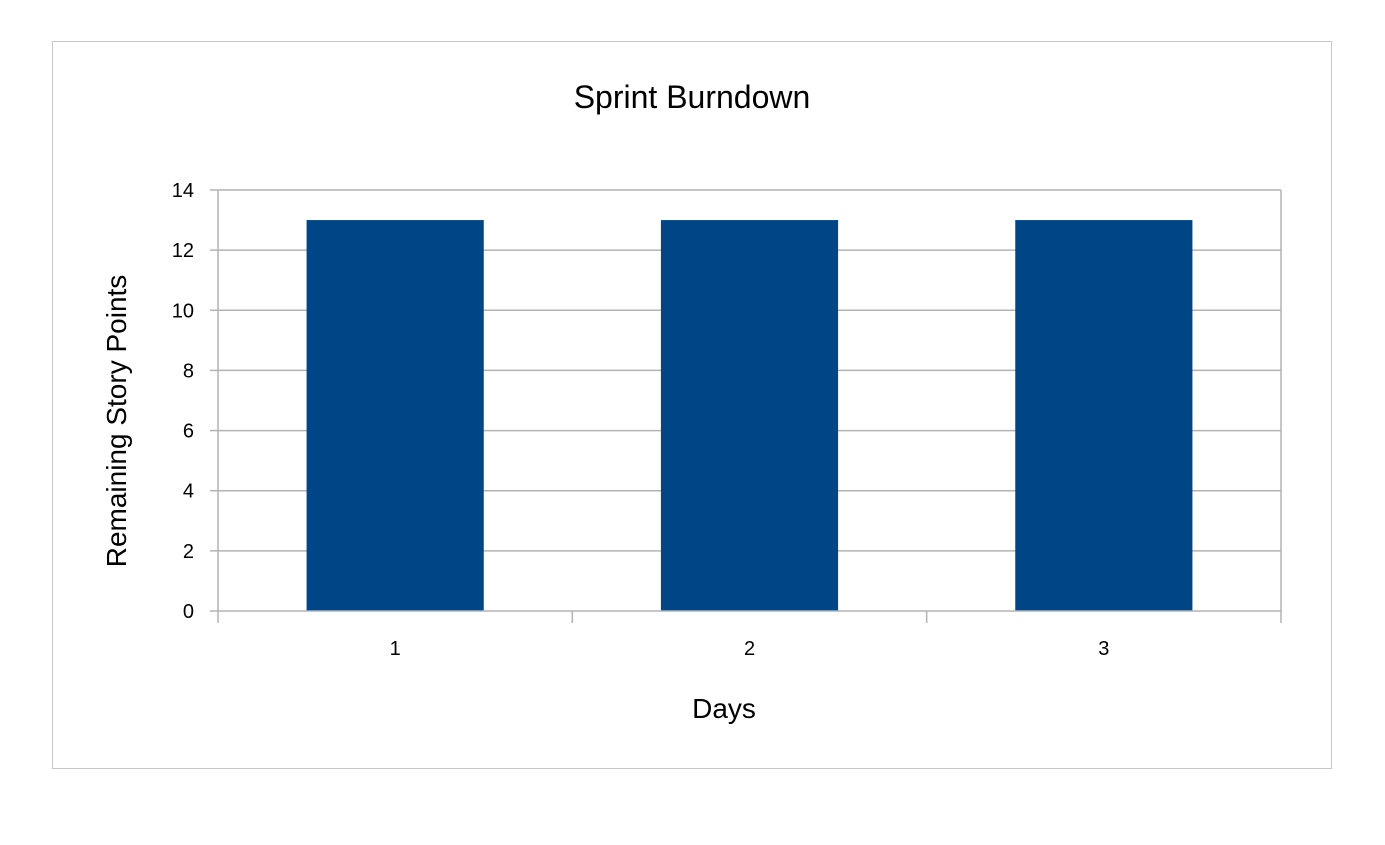 The width and height of the screenshot is (1385, 845). I want to click on y-tick-label: 6, so click(188, 432).